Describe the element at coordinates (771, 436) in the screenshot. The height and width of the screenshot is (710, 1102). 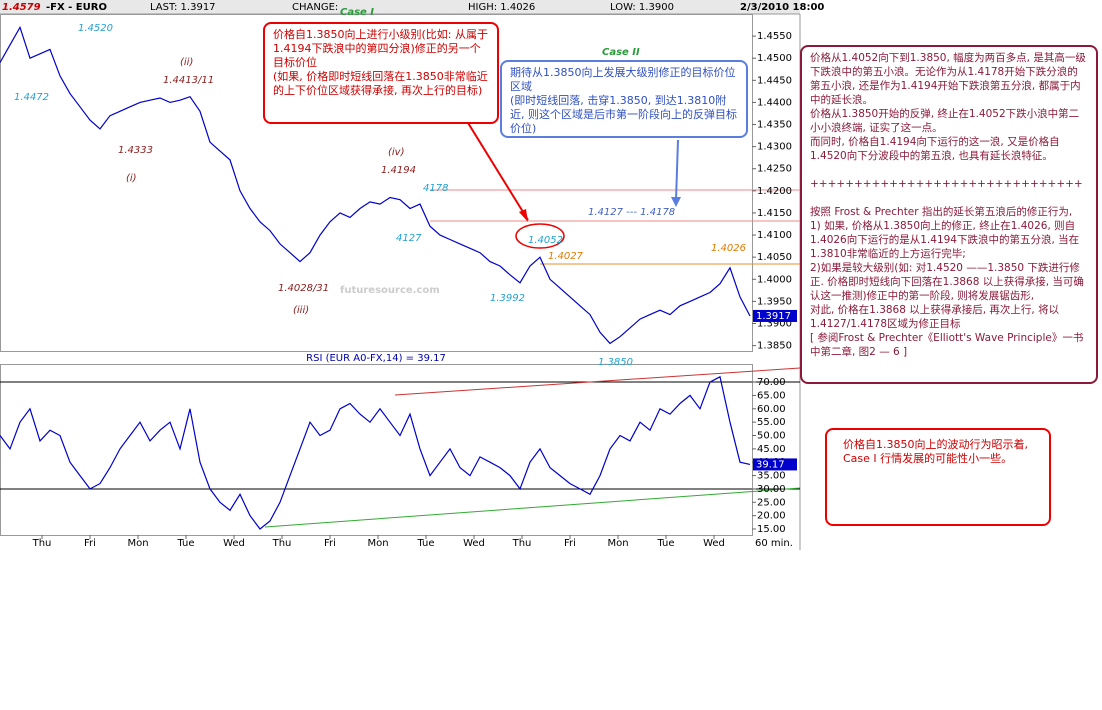
I see `y-tick-label: 50.00` at that location.